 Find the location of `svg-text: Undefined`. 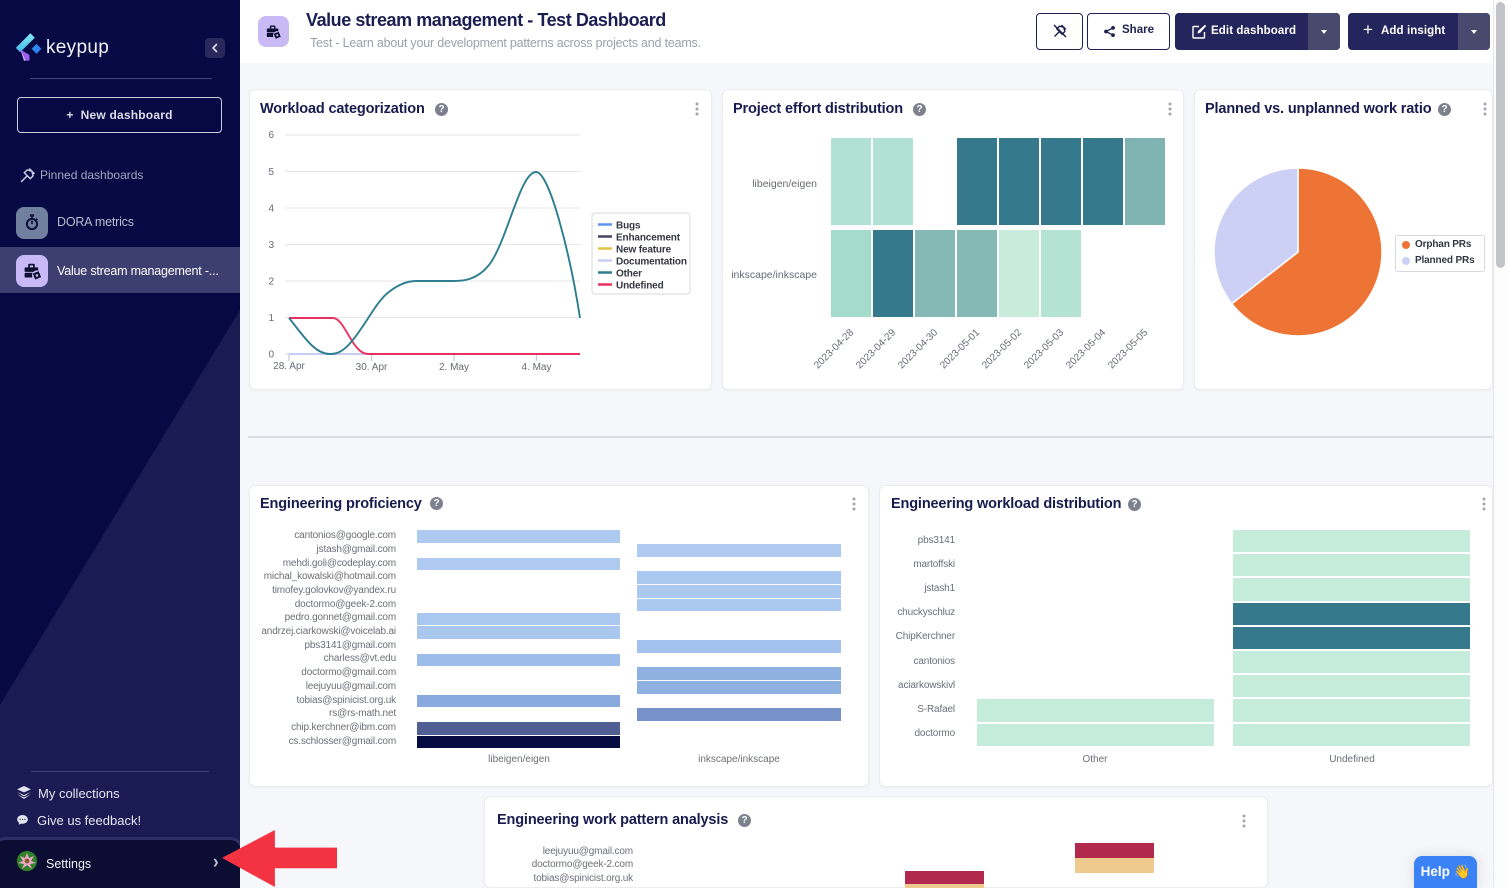

svg-text: Undefined is located at coordinates (640, 286).